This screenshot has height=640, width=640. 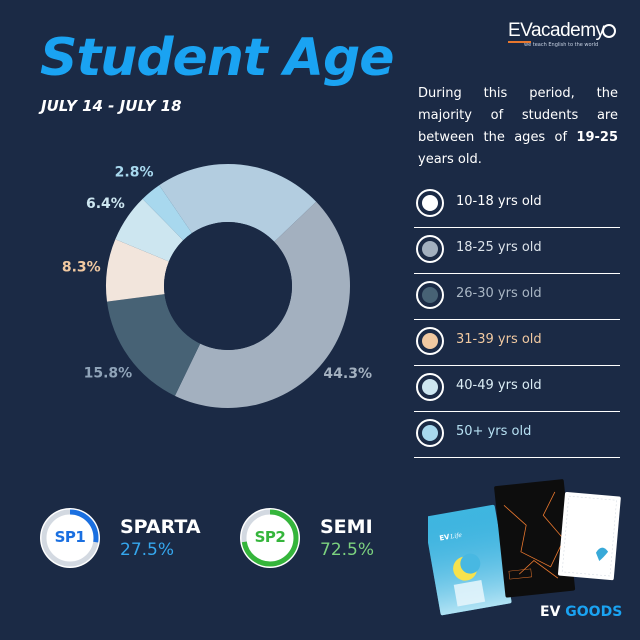 What do you see at coordinates (105, 204) in the screenshot?
I see `slice-value-label: 6.4%` at bounding box center [105, 204].